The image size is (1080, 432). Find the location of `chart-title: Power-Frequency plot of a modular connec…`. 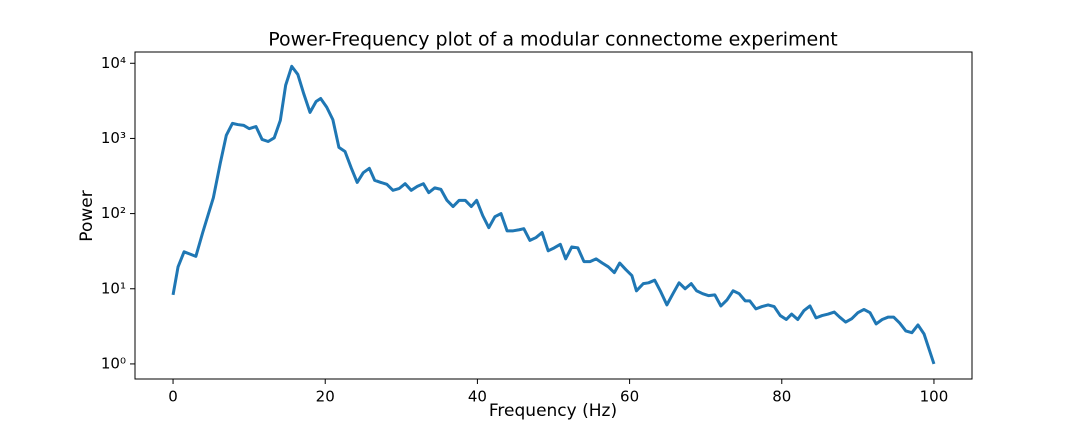

chart-title: Power-Frequency plot of a modular connec… is located at coordinates (553, 40).